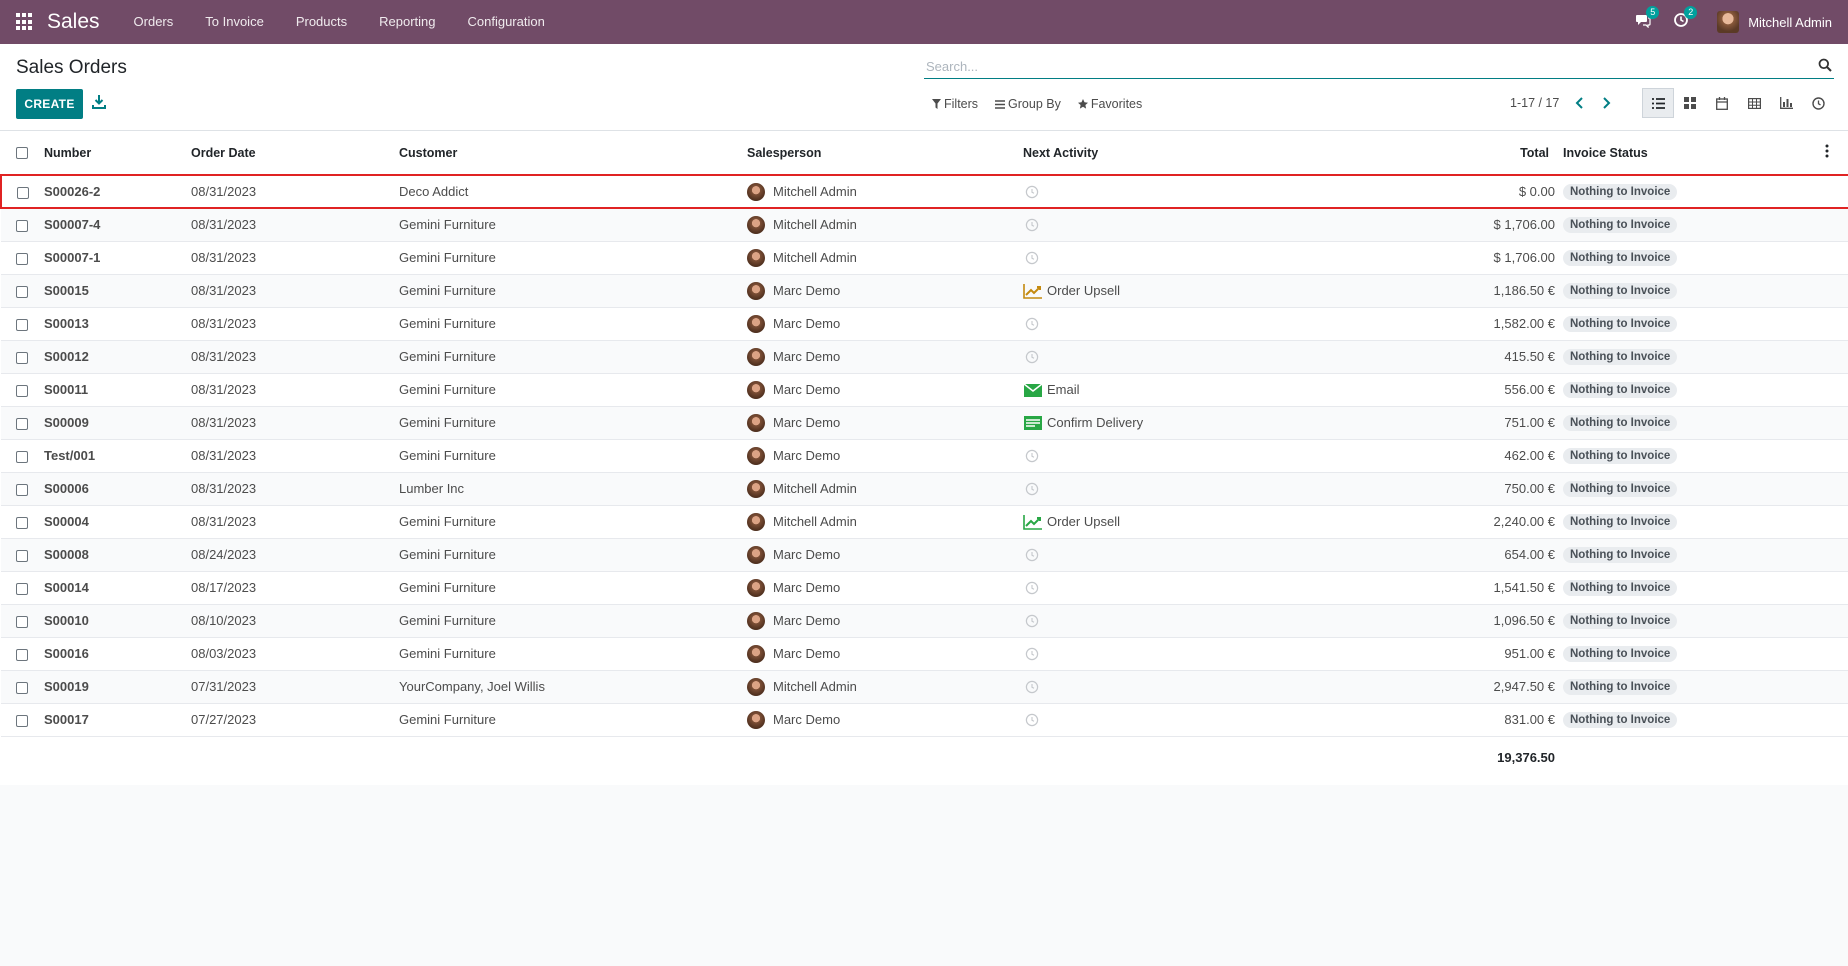 The height and width of the screenshot is (966, 1848). Describe the element at coordinates (1028, 104) in the screenshot. I see `group-by-button: Group By` at that location.